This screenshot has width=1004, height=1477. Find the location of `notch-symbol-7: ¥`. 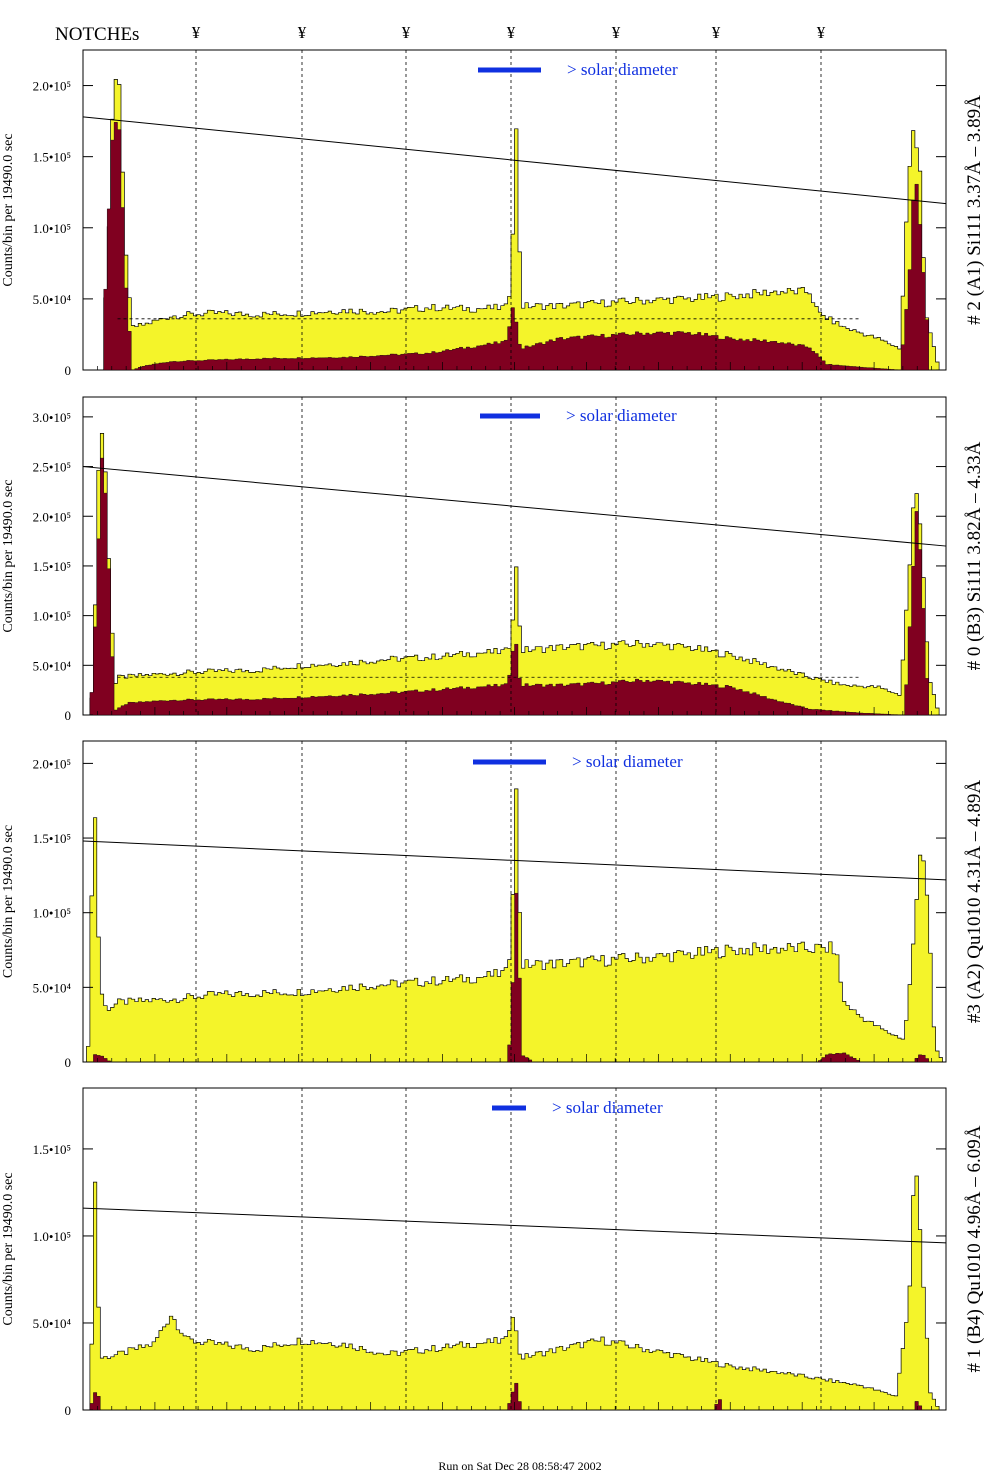

notch-symbol-7: ¥ is located at coordinates (821, 32).